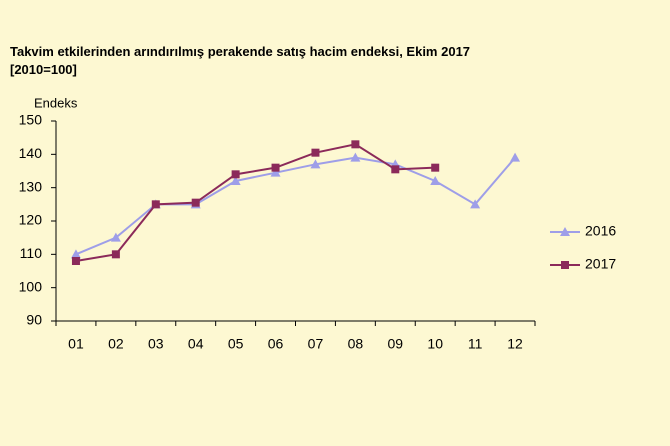 This screenshot has width=670, height=446. Describe the element at coordinates (475, 344) in the screenshot. I see `x-tick-label: 11` at that location.